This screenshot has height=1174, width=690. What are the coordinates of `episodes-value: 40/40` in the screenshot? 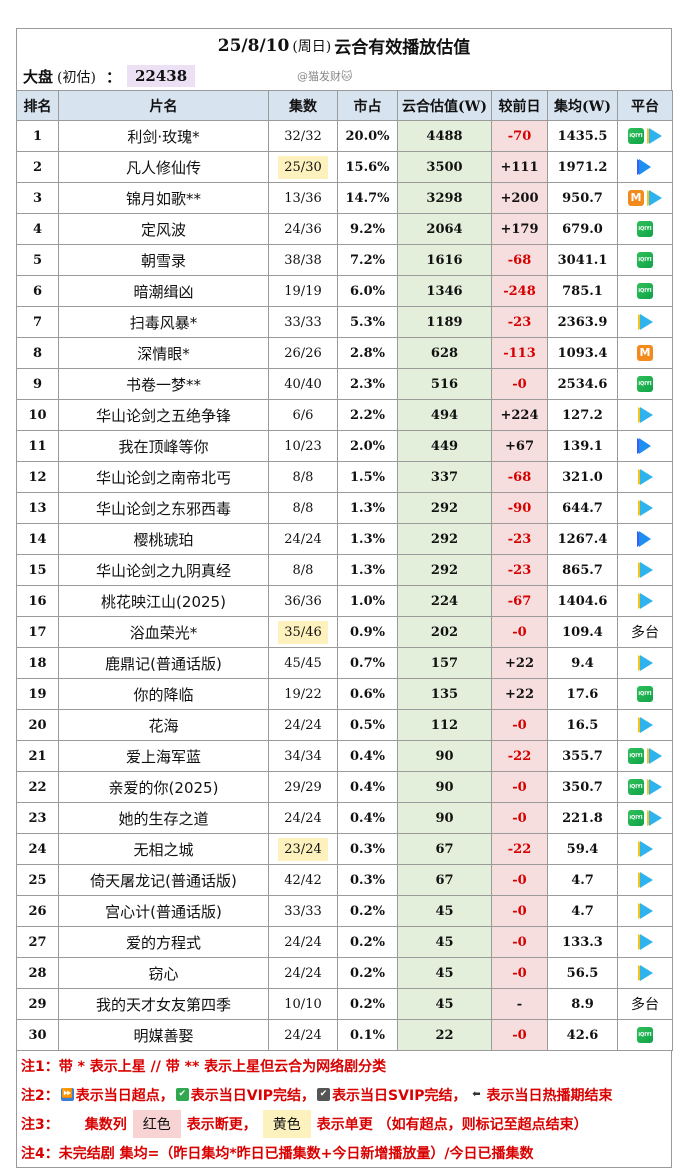 It's located at (303, 384).